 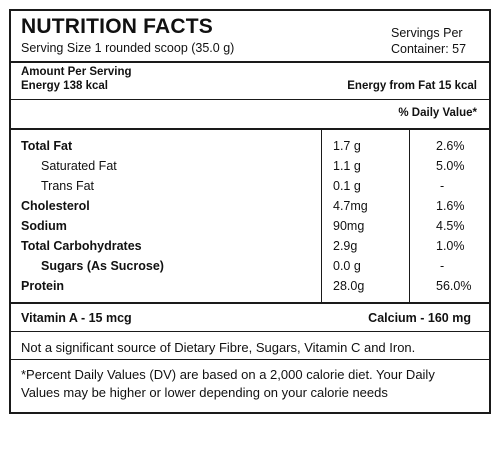 What do you see at coordinates (347, 186) in the screenshot?
I see `nutrient-amount: 0.1 g` at bounding box center [347, 186].